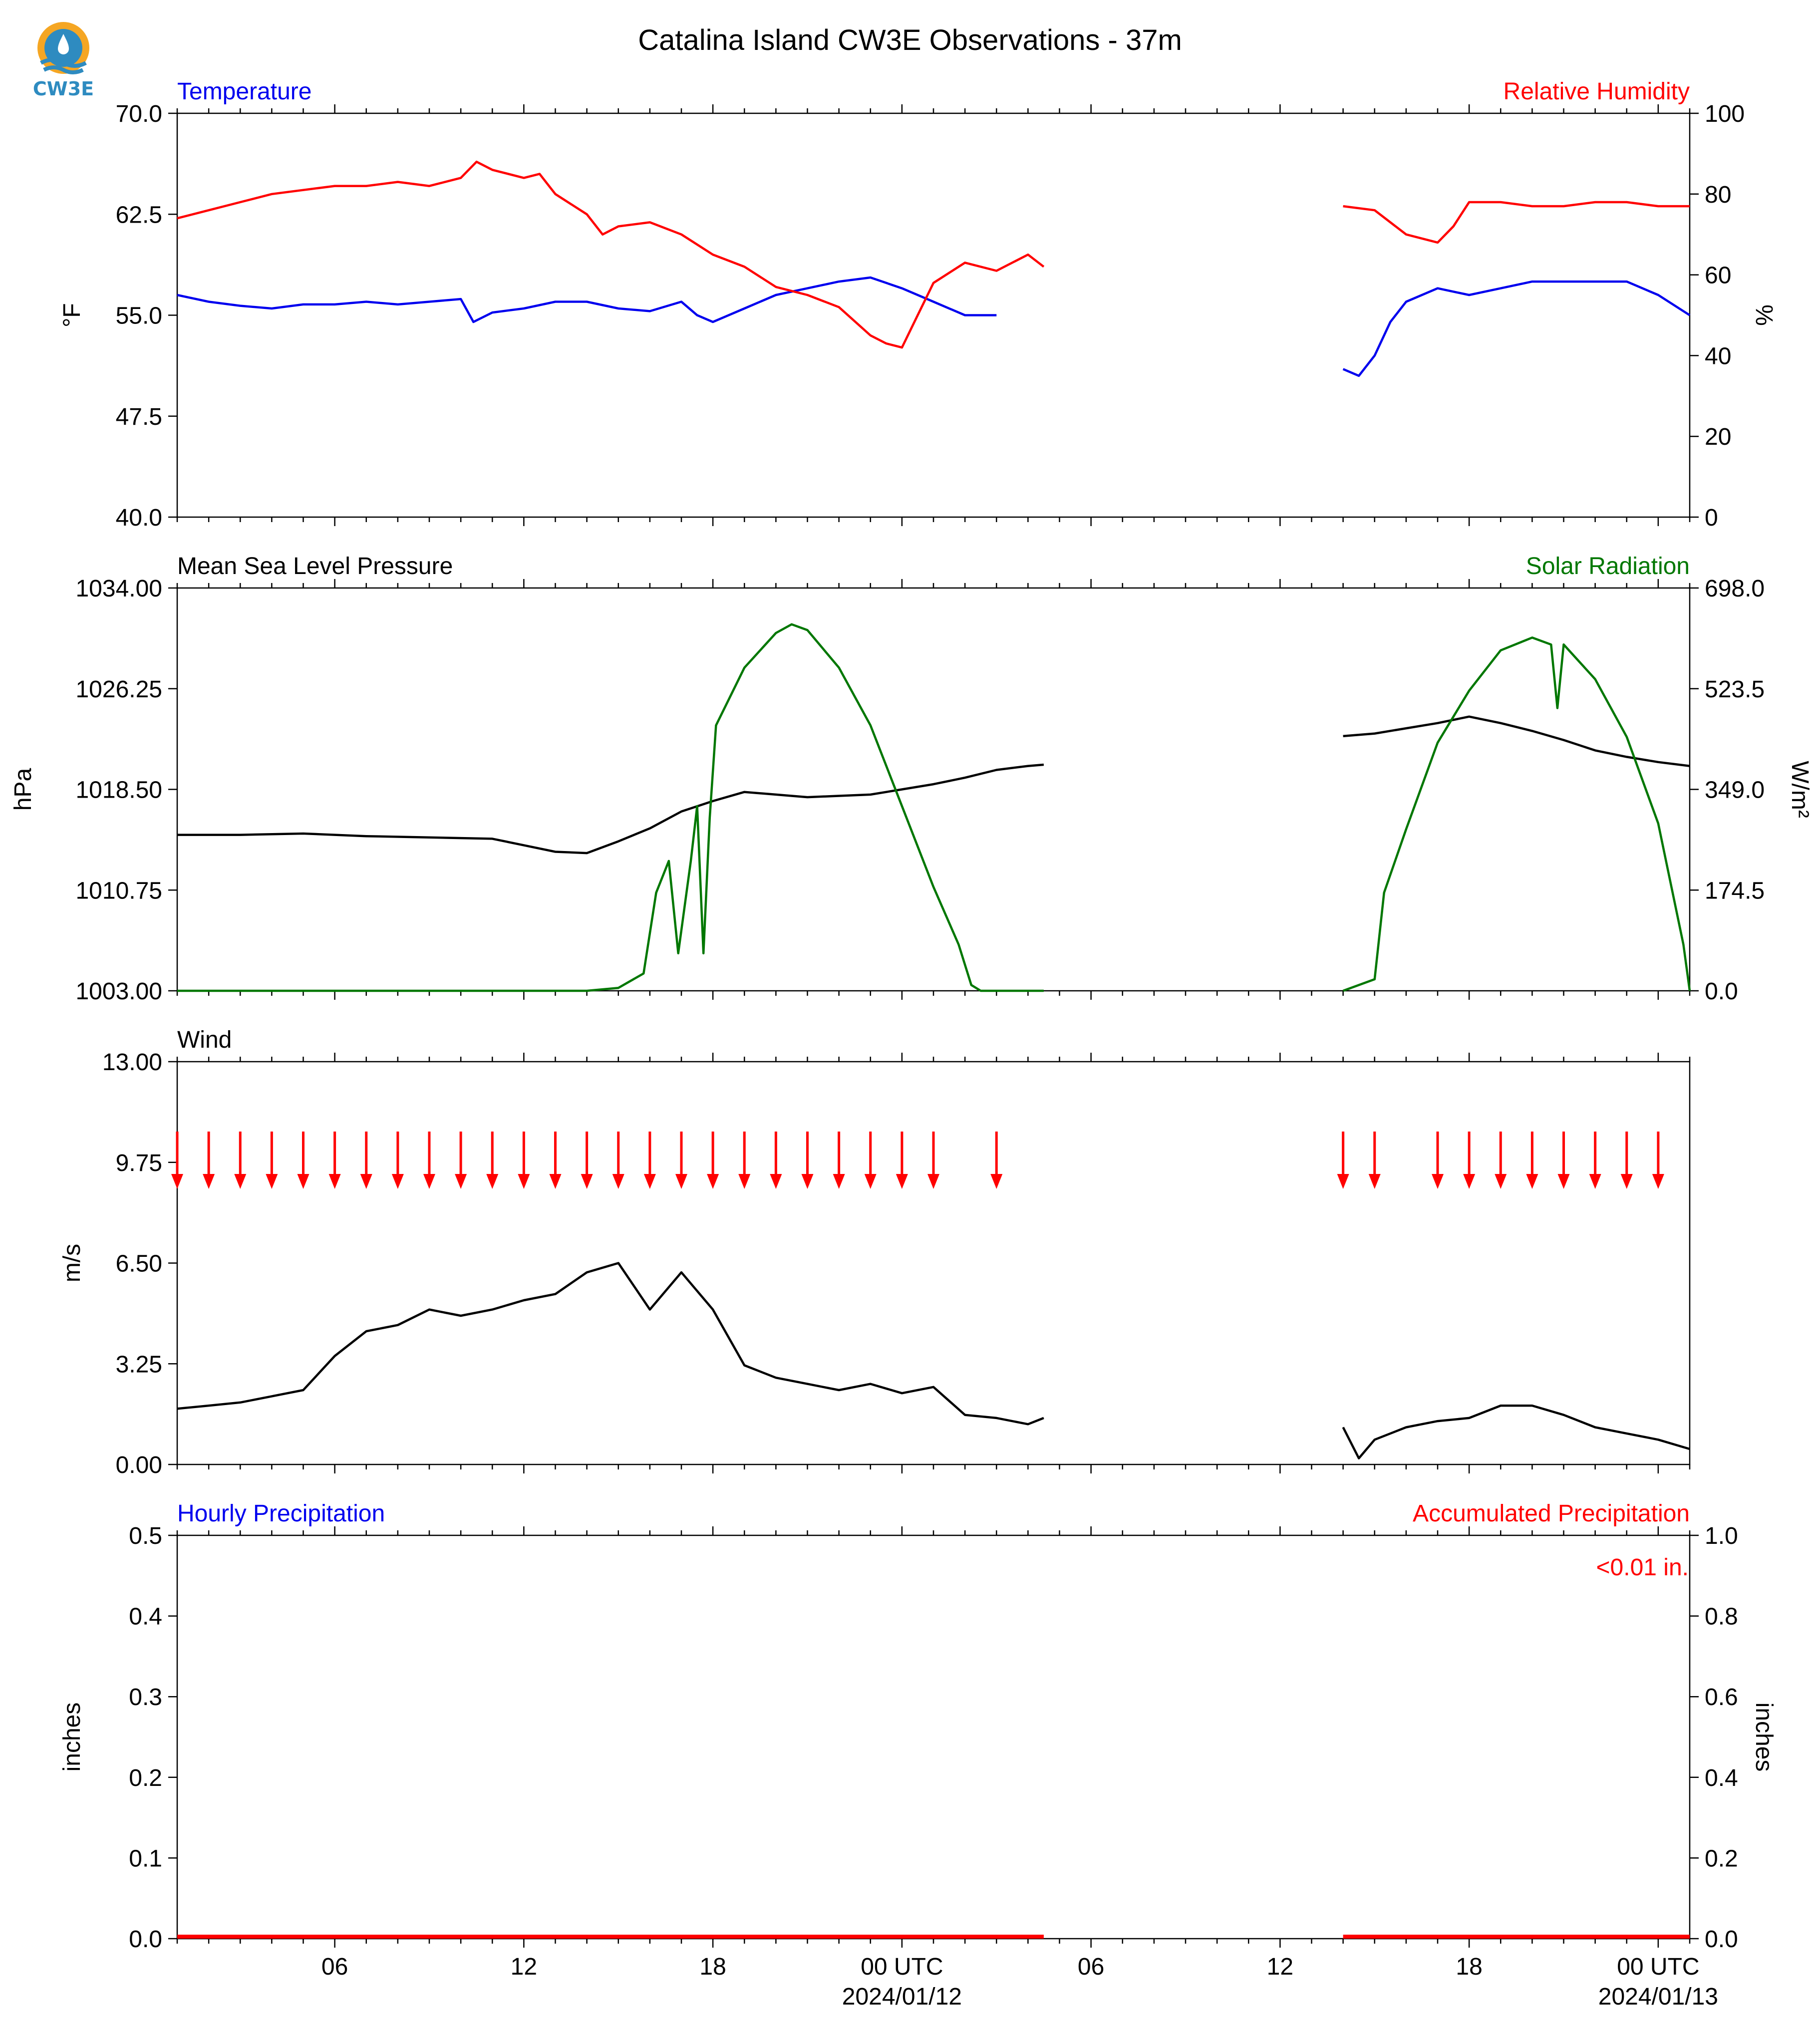 This screenshot has height=2028, width=1820. I want to click on logo-emblem-icon, so click(63, 48).